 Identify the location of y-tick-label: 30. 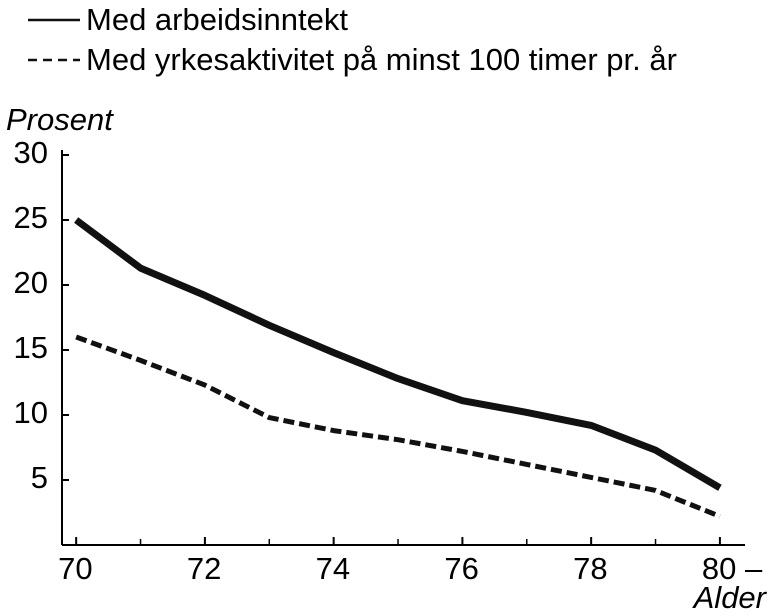
(31, 152).